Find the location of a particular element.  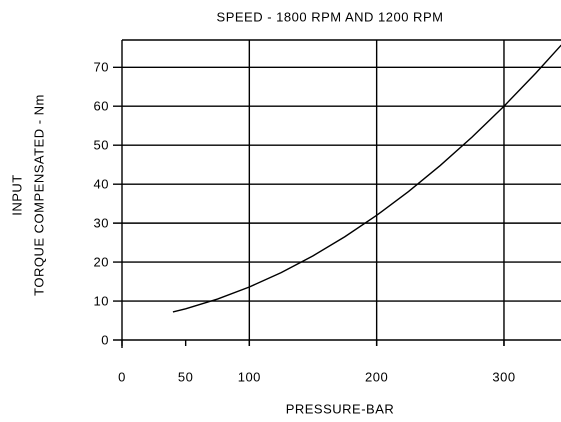

y-tick-label: 50 is located at coordinates (101, 145).